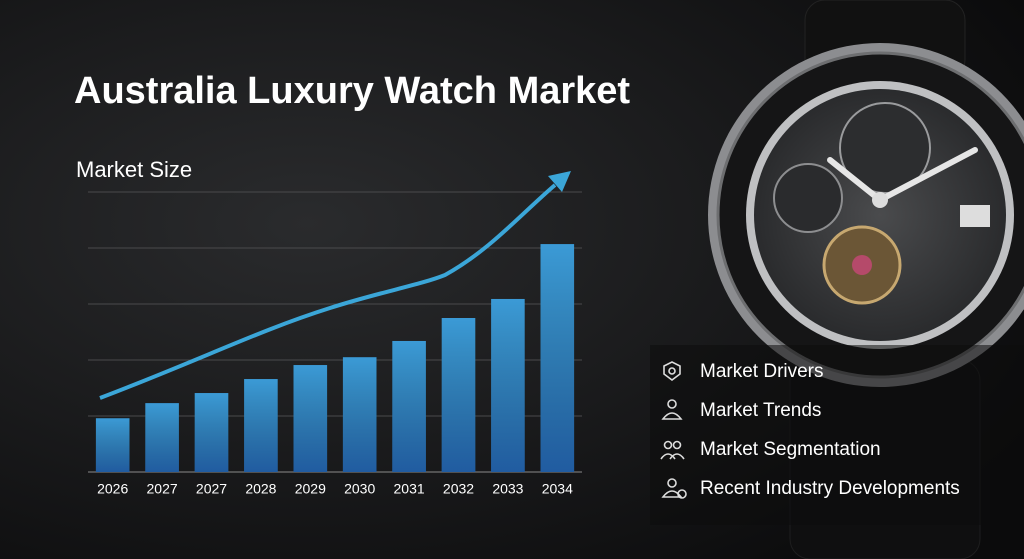 The width and height of the screenshot is (1024, 559). I want to click on menu-item: Market Drivers, so click(762, 371).